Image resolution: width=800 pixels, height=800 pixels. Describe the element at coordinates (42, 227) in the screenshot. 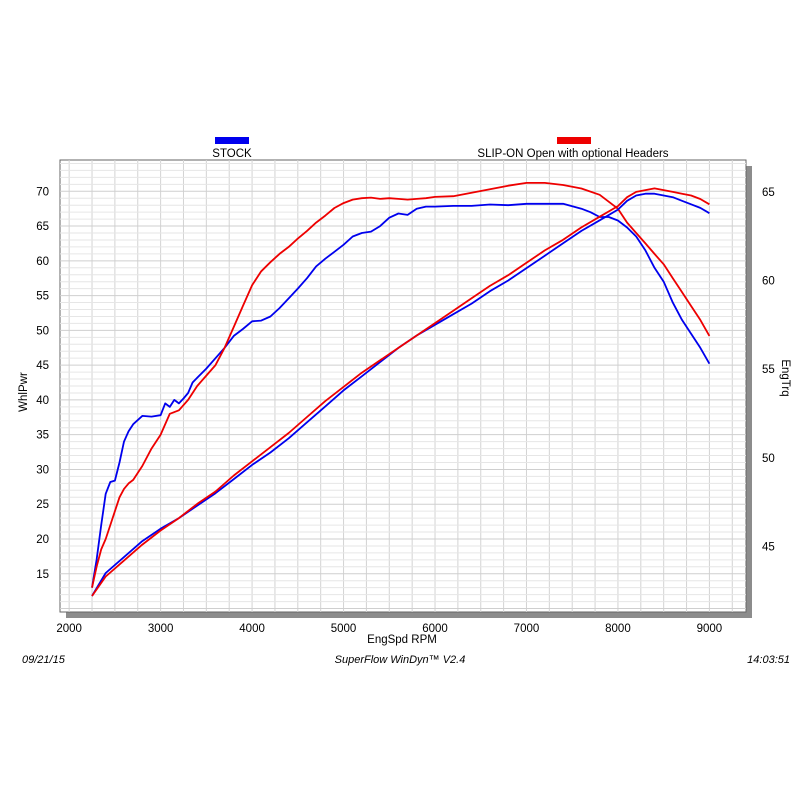

I see `y-left-tick-label: 65` at that location.